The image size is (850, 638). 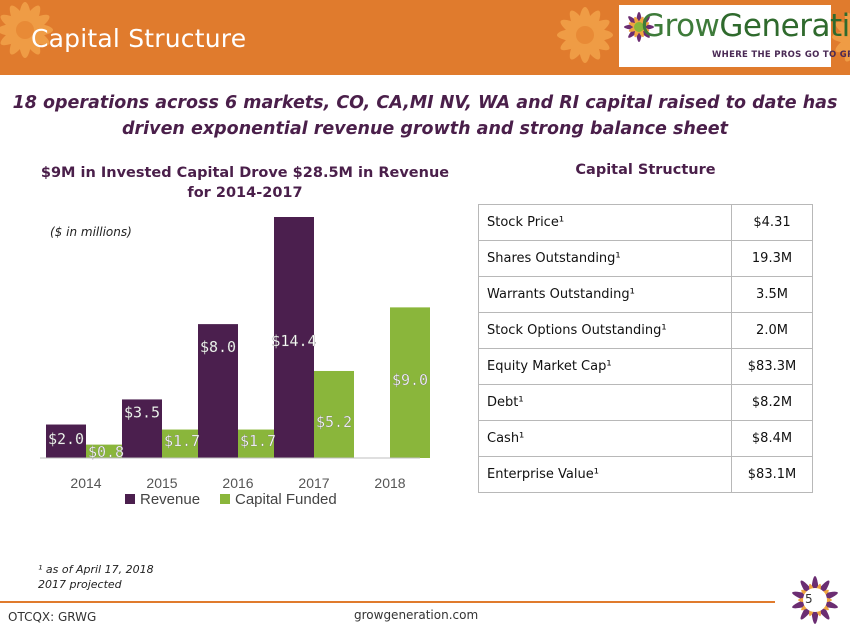 What do you see at coordinates (772, 330) in the screenshot?
I see `row-value: 2.0M` at bounding box center [772, 330].